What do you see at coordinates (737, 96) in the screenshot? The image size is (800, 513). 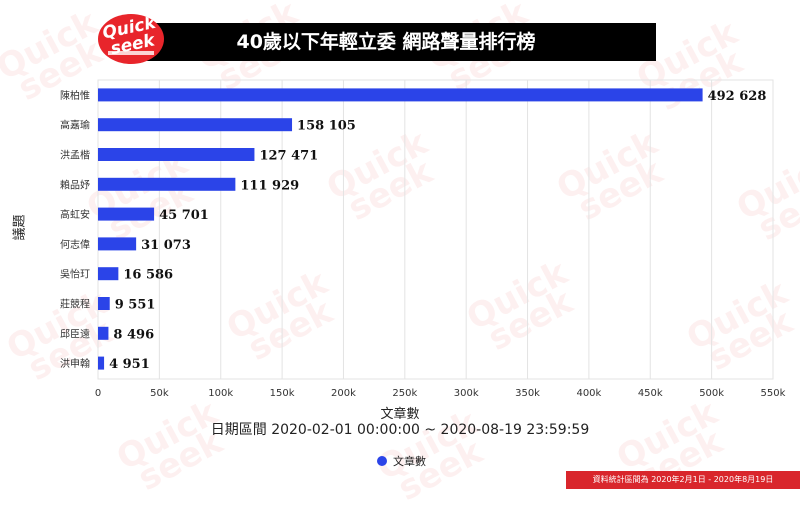 I see `bar-value-label: 492 628` at bounding box center [737, 96].